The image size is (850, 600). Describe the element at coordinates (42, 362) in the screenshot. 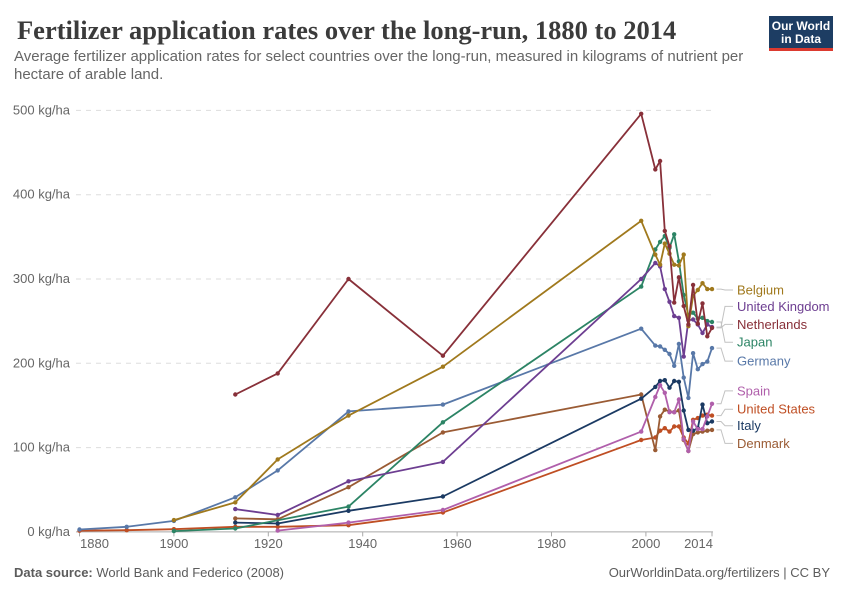

I see `svg-text: 200 kg/ha` at that location.